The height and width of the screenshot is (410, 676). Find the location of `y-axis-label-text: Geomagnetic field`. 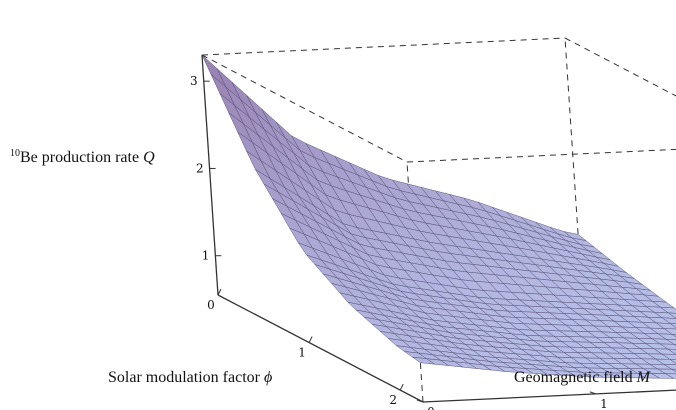

y-axis-label-text: Geomagnetic field is located at coordinates (575, 377).